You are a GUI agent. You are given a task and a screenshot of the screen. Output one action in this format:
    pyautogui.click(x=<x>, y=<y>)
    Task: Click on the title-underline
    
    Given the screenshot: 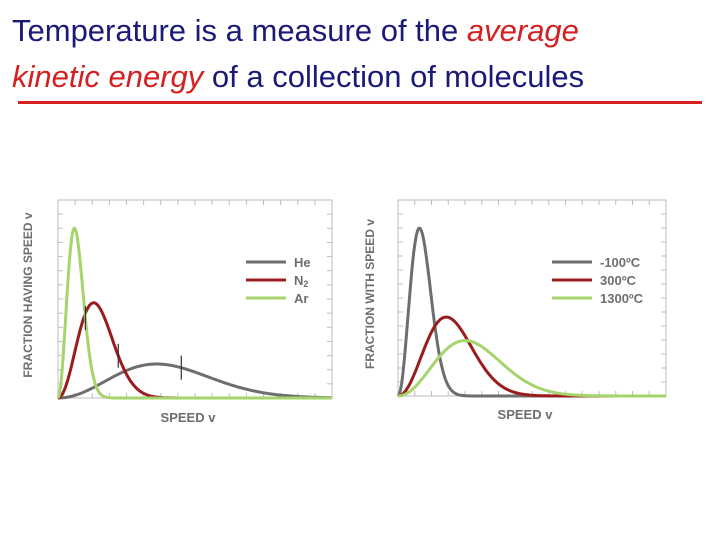 What is the action you would take?
    pyautogui.click(x=360, y=102)
    